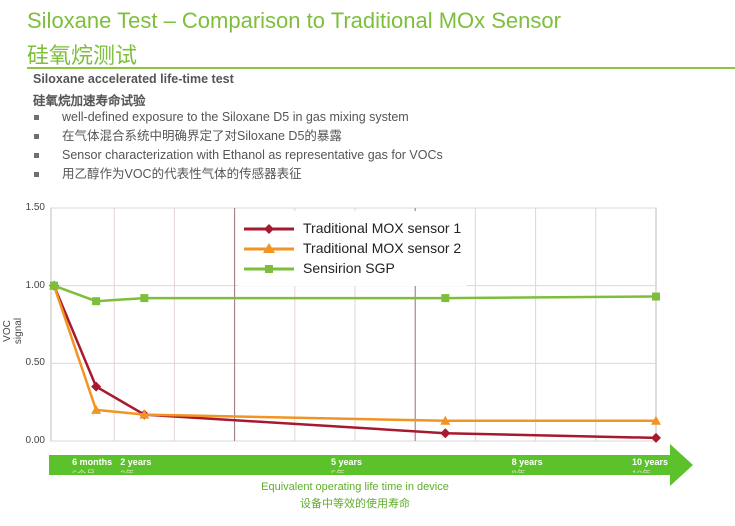 The height and width of the screenshot is (526, 735). I want to click on legend-label: Traditional MOX sensor 2, so click(382, 248).